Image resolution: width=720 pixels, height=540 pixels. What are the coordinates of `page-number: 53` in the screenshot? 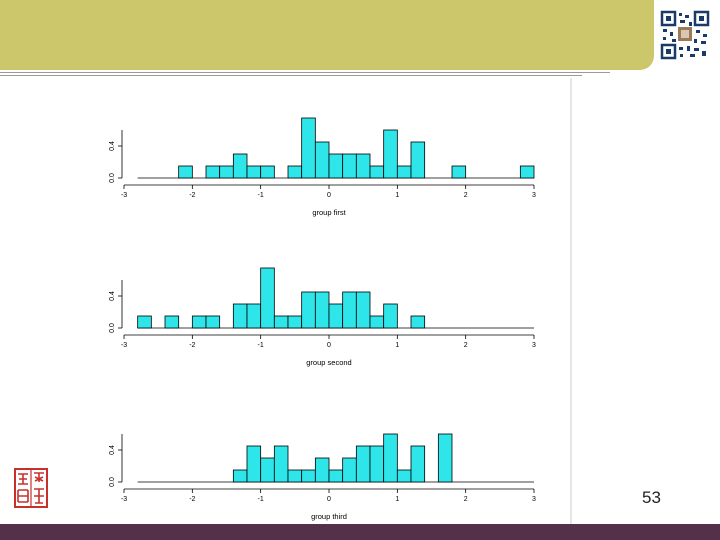 It's located at (651, 497).